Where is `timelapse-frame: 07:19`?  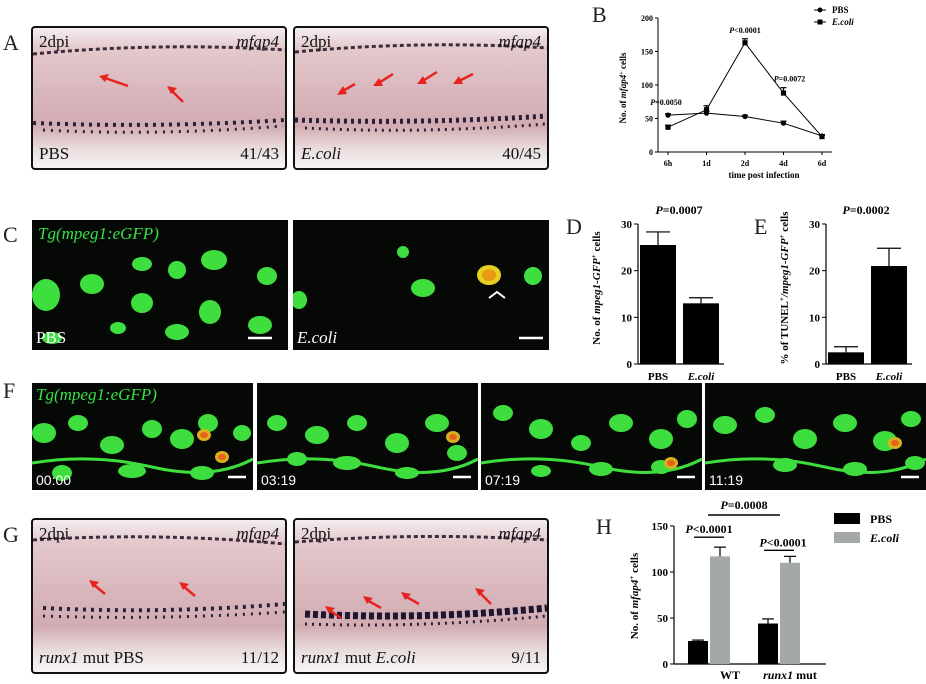
timelapse-frame: 07:19 is located at coordinates (591, 436).